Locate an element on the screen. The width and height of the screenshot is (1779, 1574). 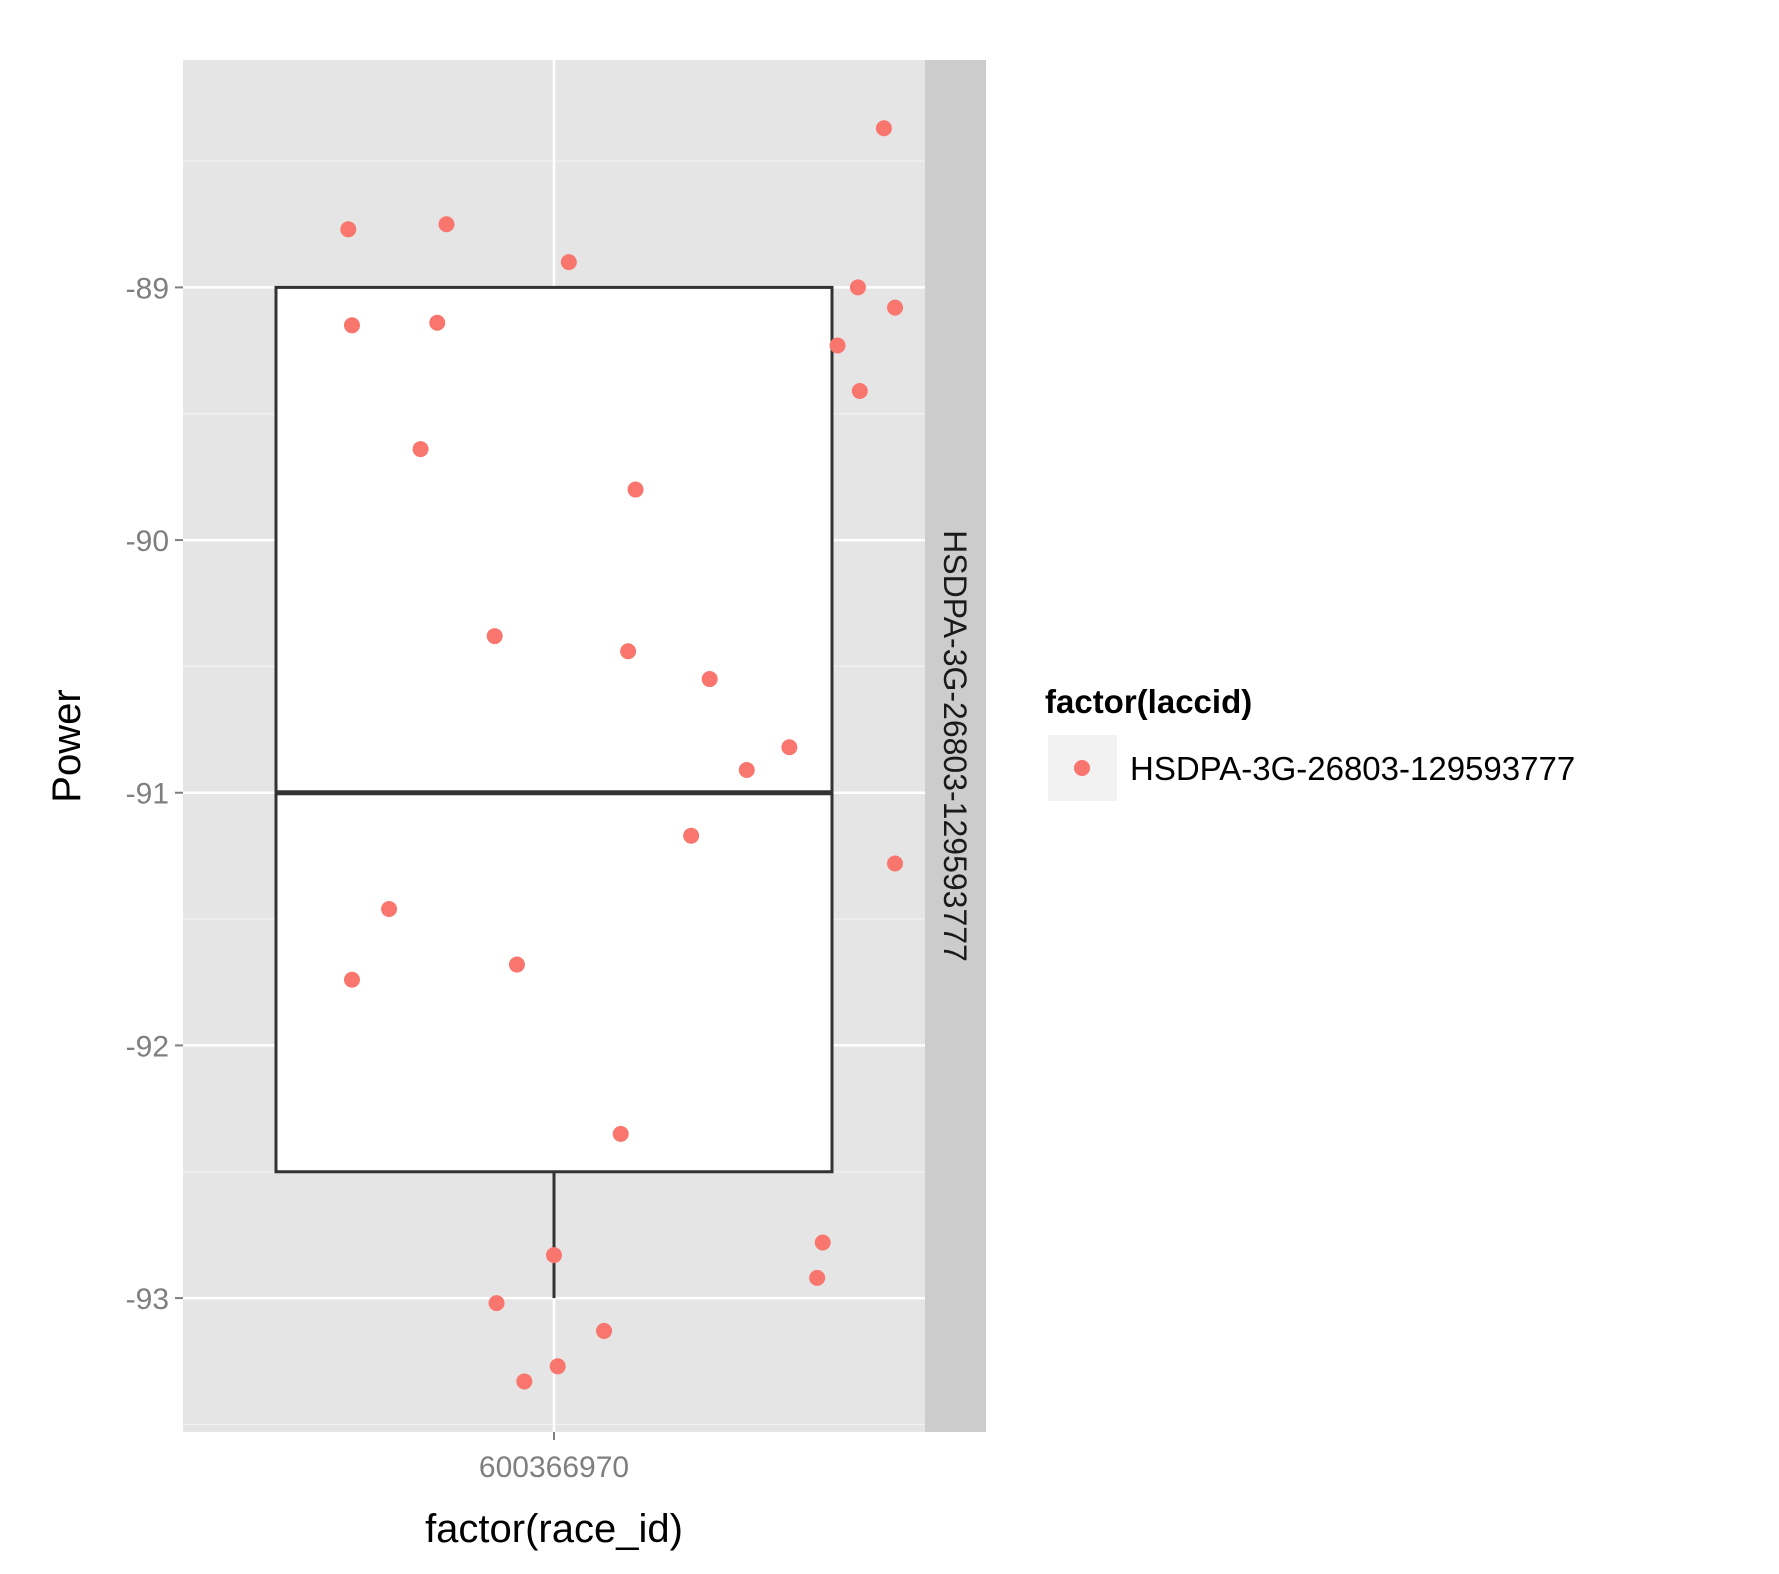
x-axis: 600366970 is located at coordinates (554, 1458).